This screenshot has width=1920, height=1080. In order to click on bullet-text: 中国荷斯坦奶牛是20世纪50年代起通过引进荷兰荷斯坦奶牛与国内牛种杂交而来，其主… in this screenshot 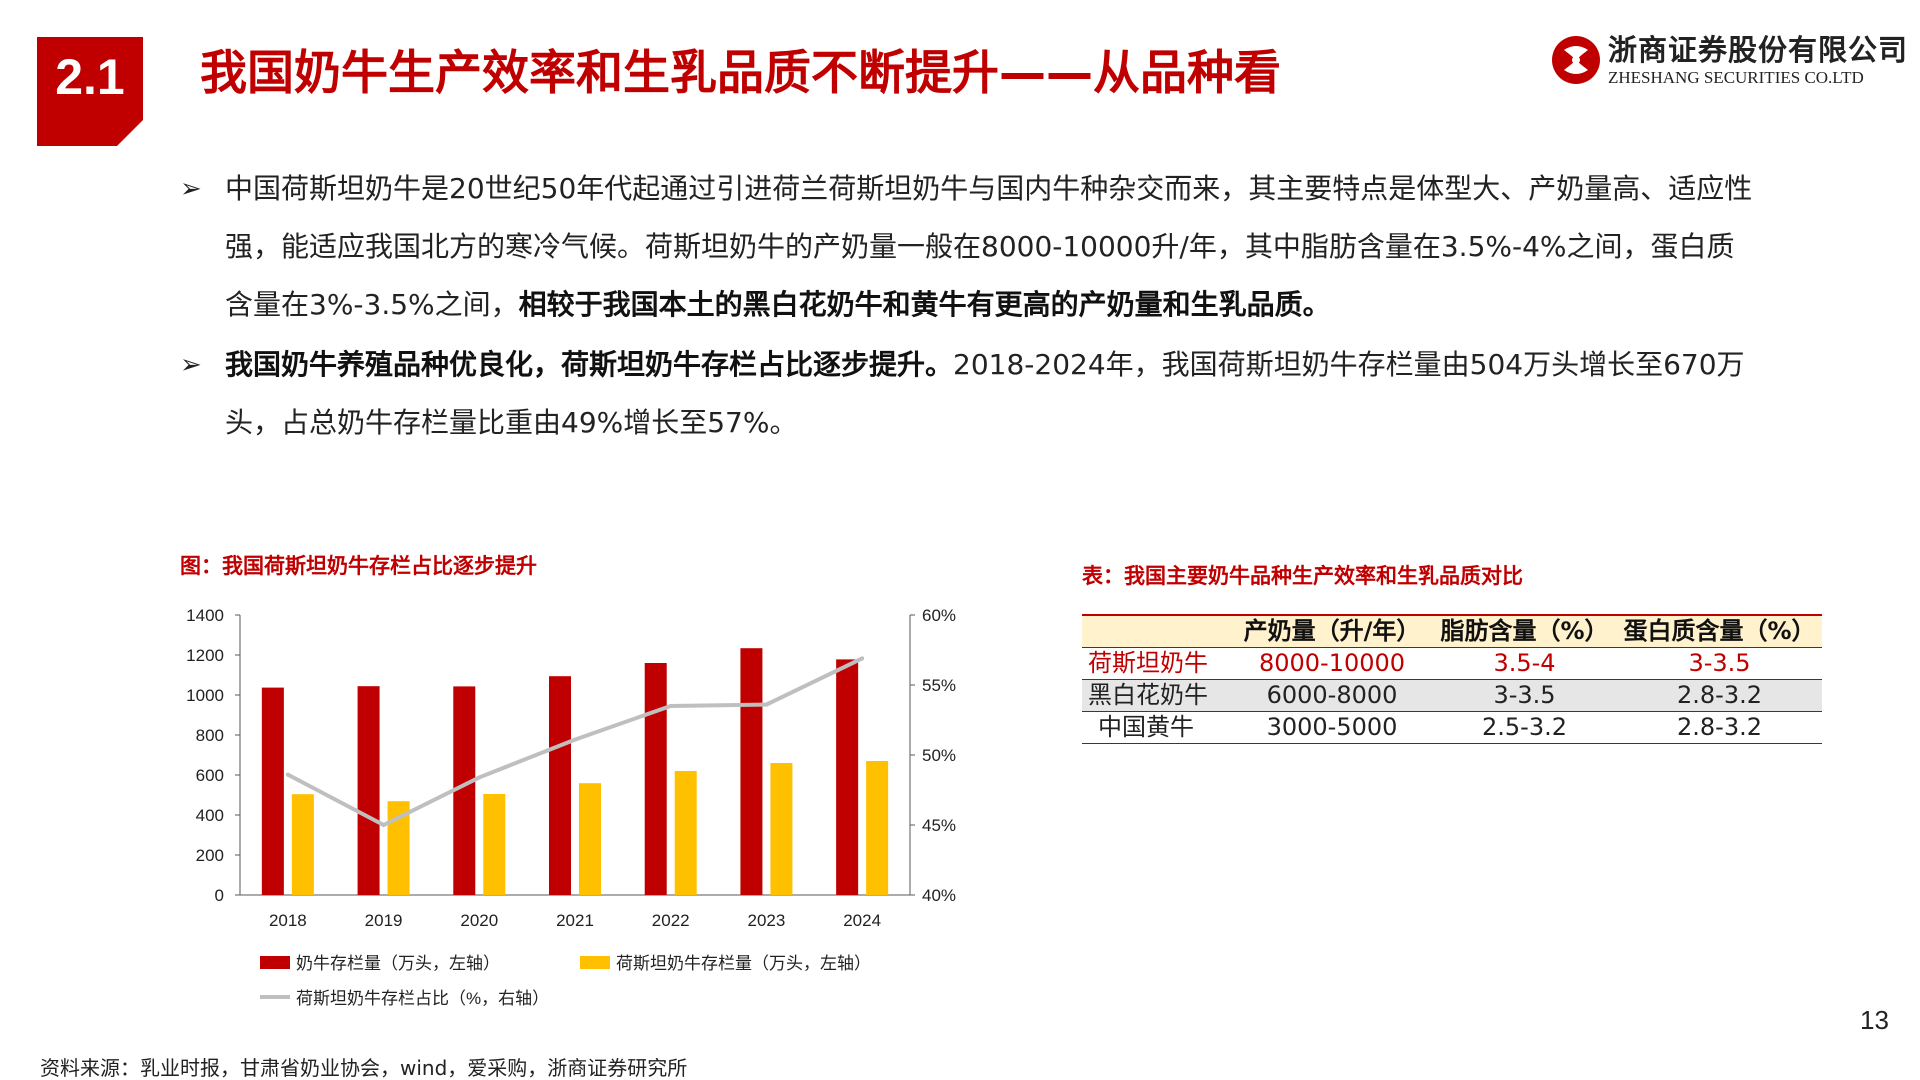, I will do `click(989, 246)`.